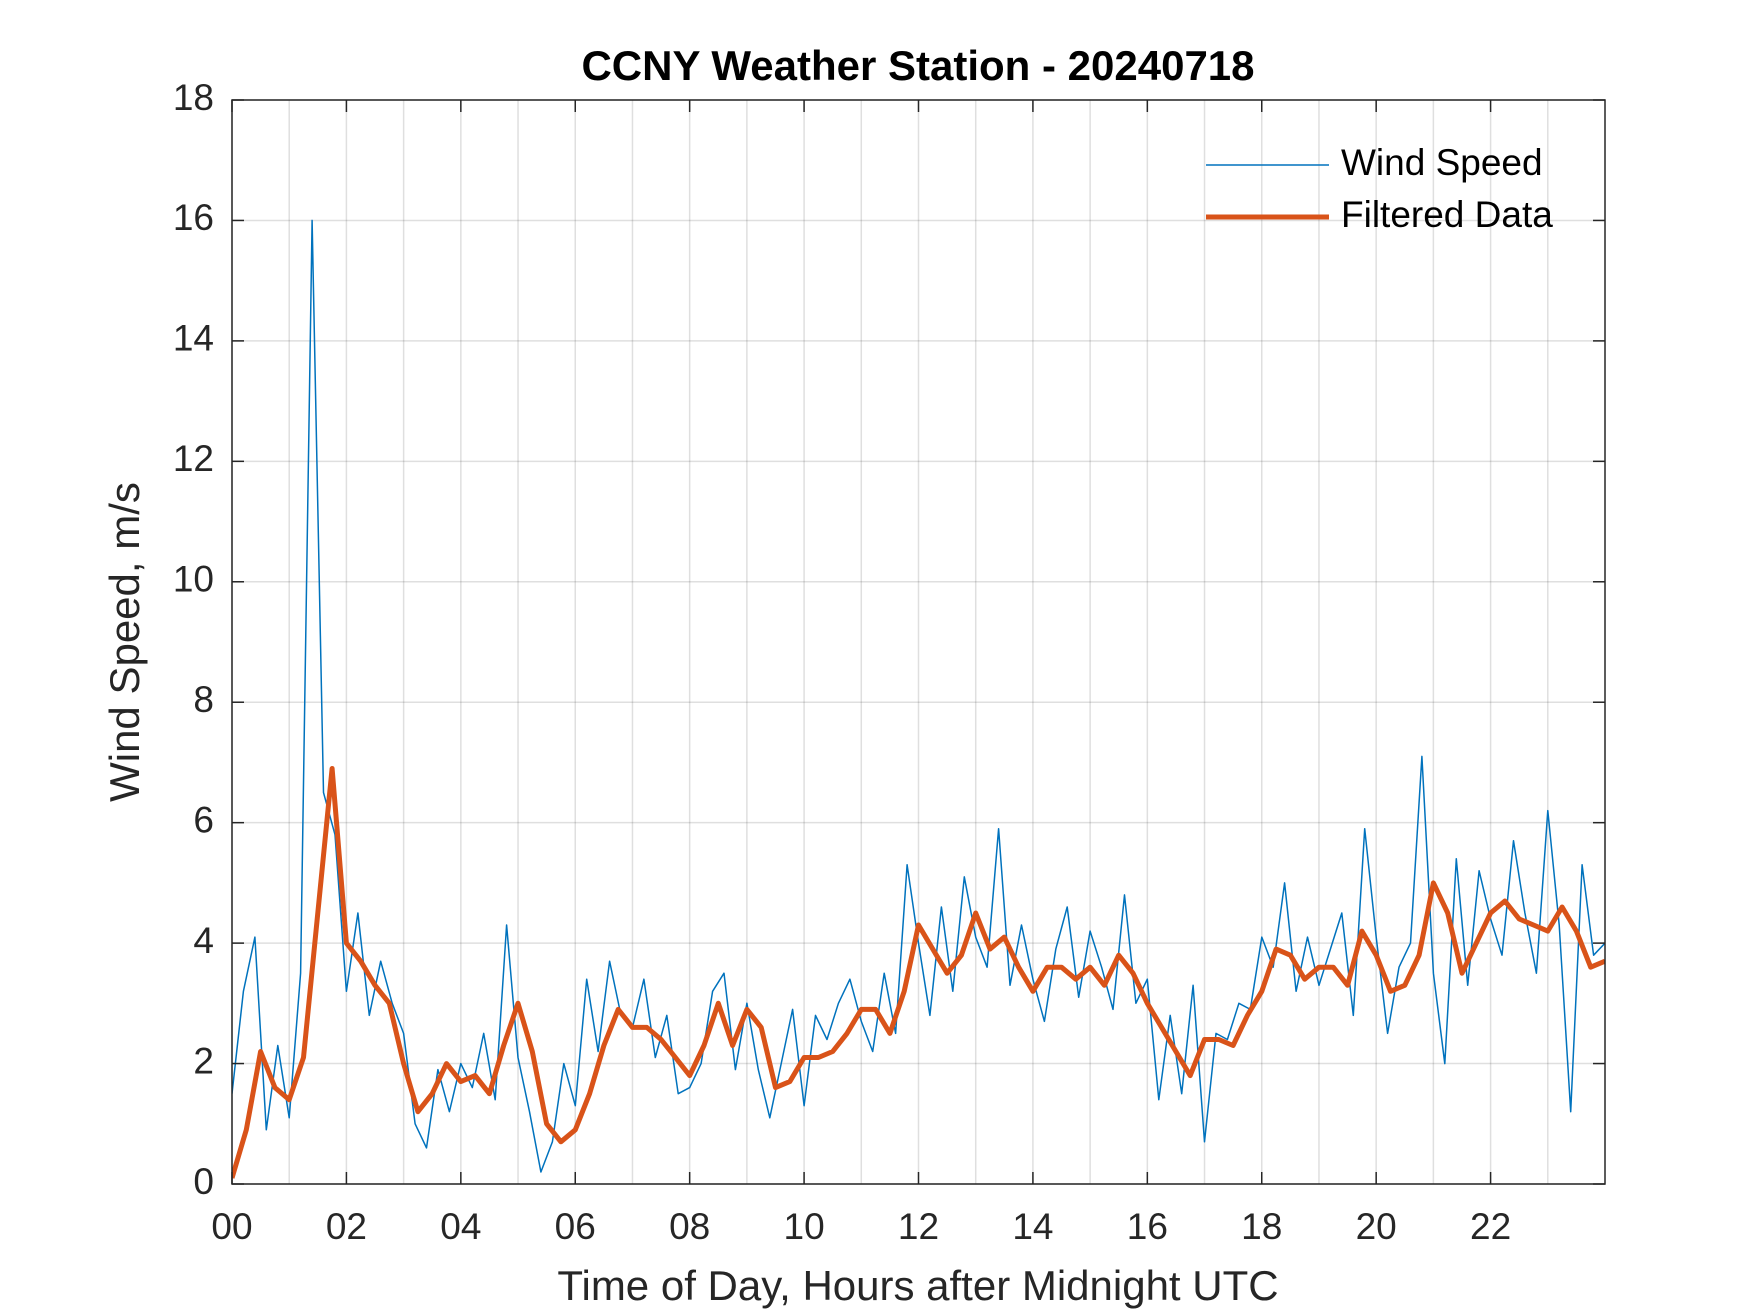  What do you see at coordinates (804, 1226) in the screenshot?
I see `x-tick-label: 10` at bounding box center [804, 1226].